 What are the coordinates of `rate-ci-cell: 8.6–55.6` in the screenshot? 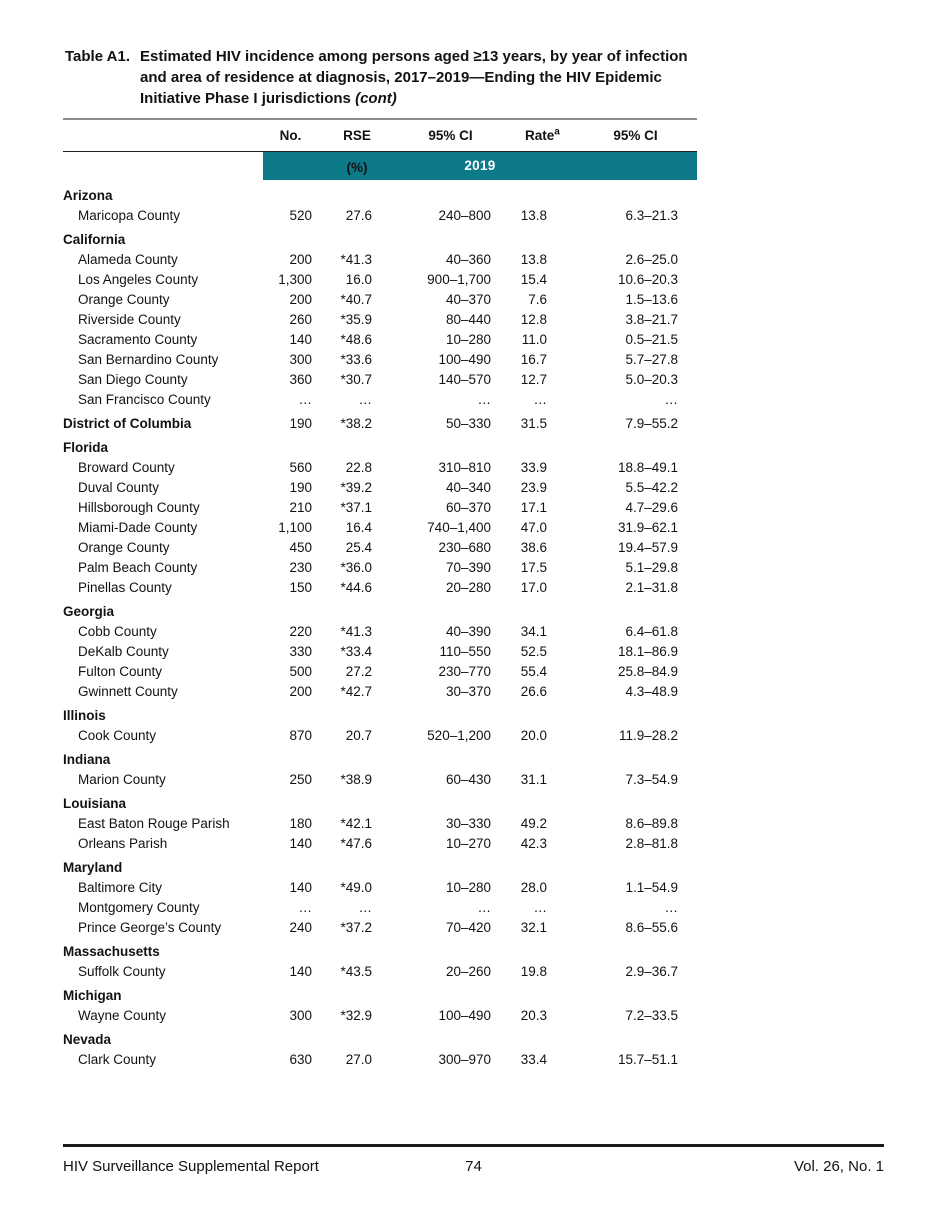 It's located at (651, 927).